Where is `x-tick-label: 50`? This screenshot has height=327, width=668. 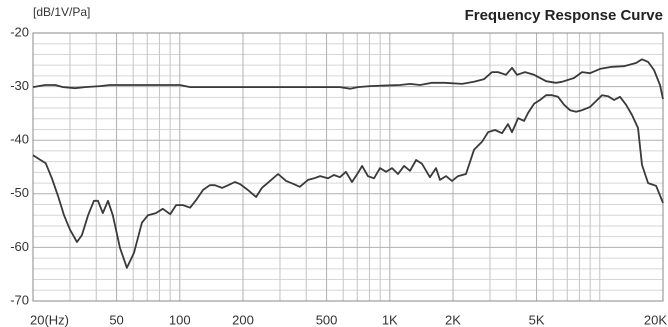
x-tick-label: 50 is located at coordinates (116, 319).